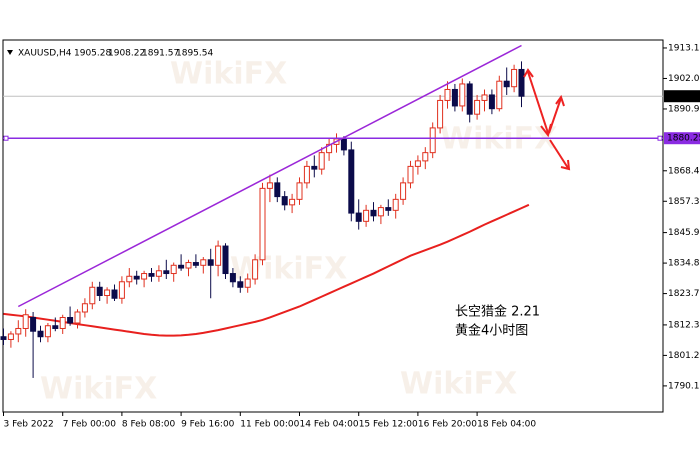  I want to click on forecast-arrows, so click(547, 119).